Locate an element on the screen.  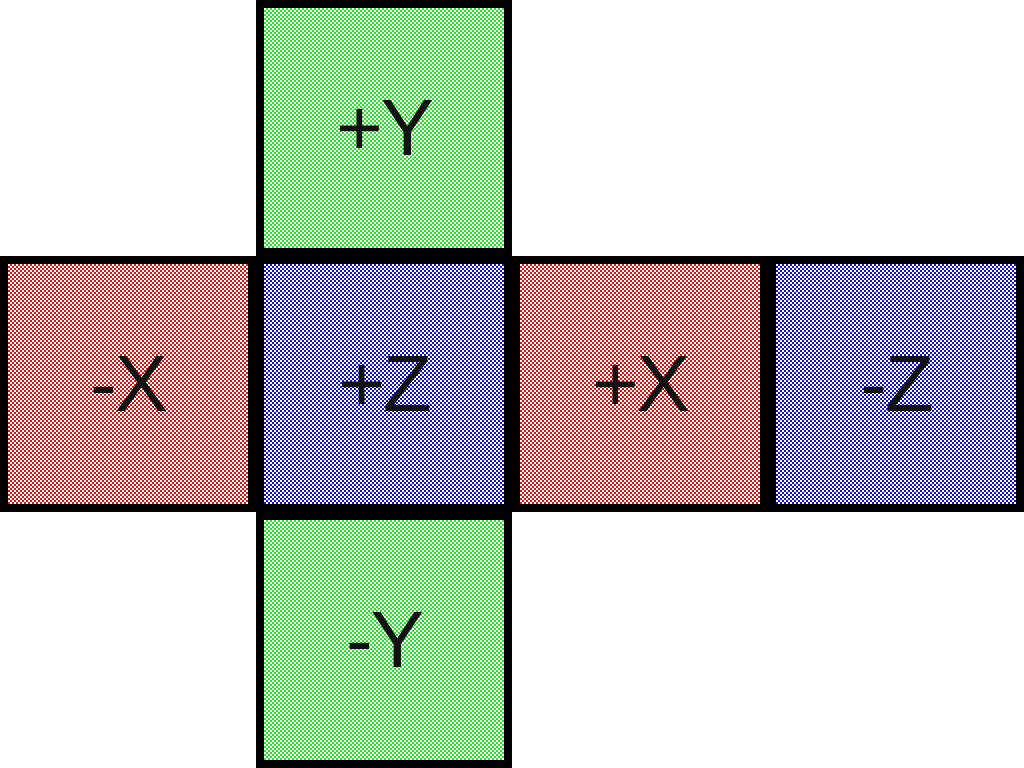
face-positive-z: +Z is located at coordinates (384, 384).